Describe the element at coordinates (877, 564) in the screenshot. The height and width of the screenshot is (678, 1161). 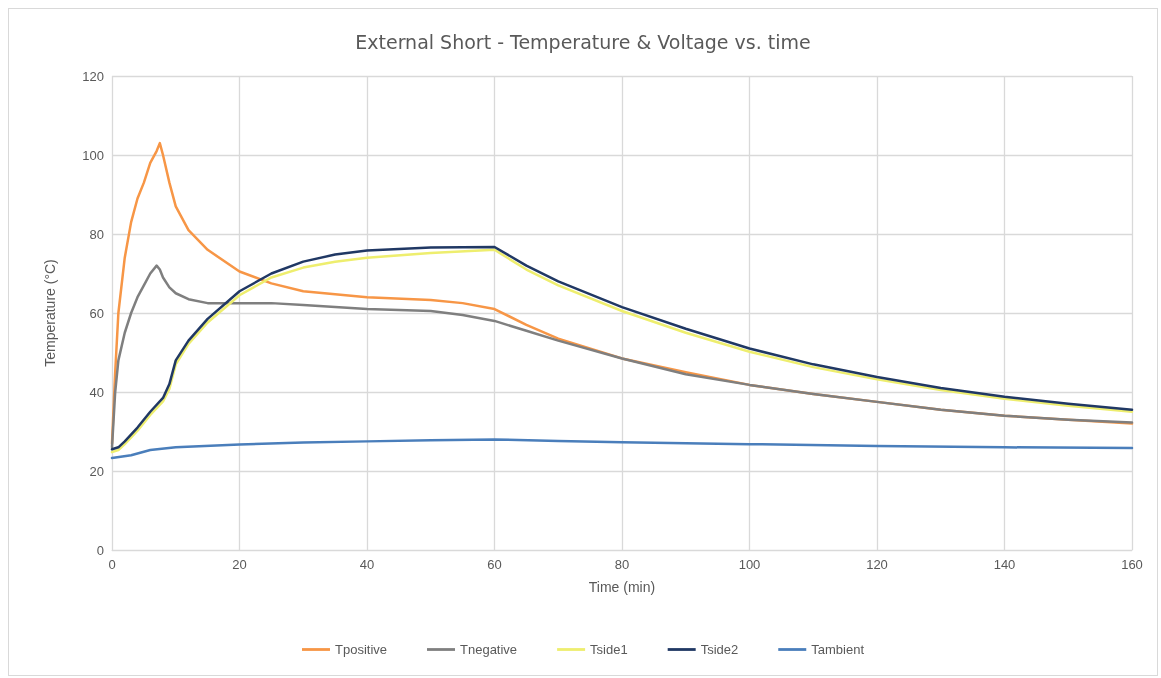
I see `x-tick-label: 120` at that location.